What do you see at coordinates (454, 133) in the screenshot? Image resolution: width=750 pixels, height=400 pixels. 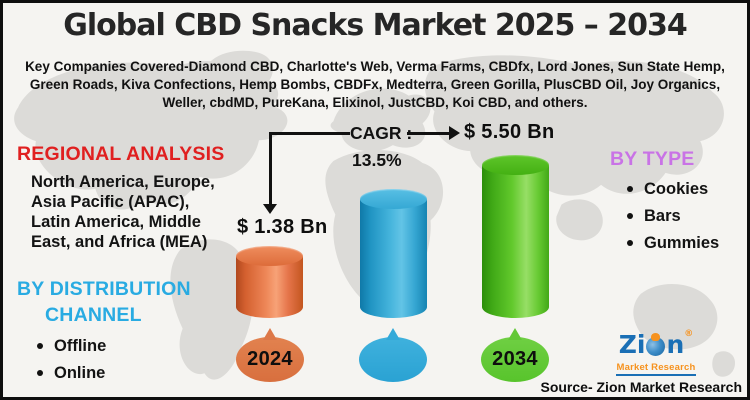 I see `arrow-right-icon` at bounding box center [454, 133].